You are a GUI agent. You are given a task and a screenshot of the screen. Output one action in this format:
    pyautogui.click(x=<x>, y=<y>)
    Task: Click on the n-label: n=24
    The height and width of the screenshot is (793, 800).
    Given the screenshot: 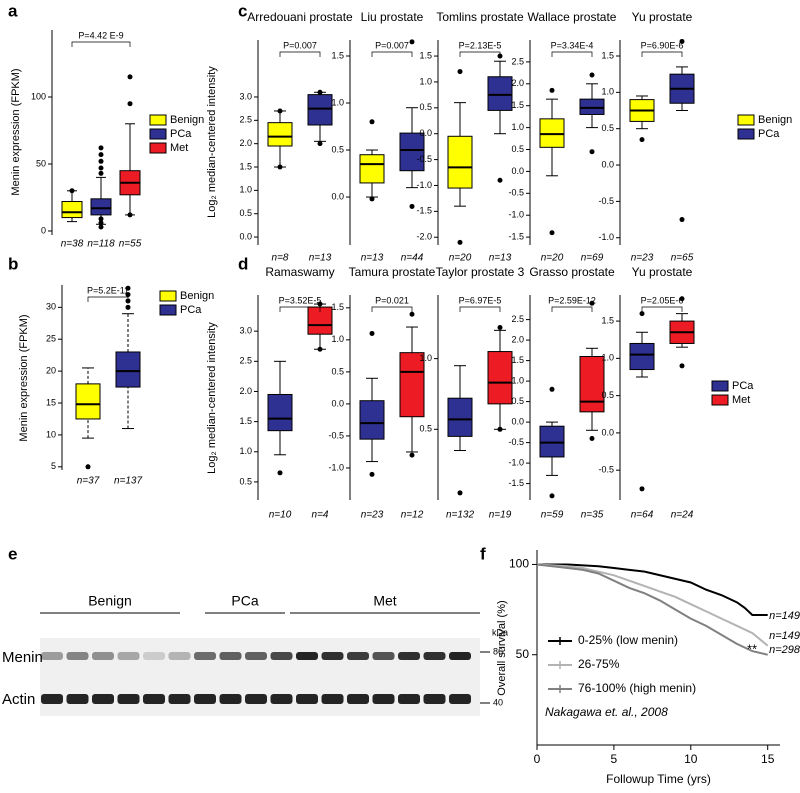 What is the action you would take?
    pyautogui.click(x=682, y=515)
    